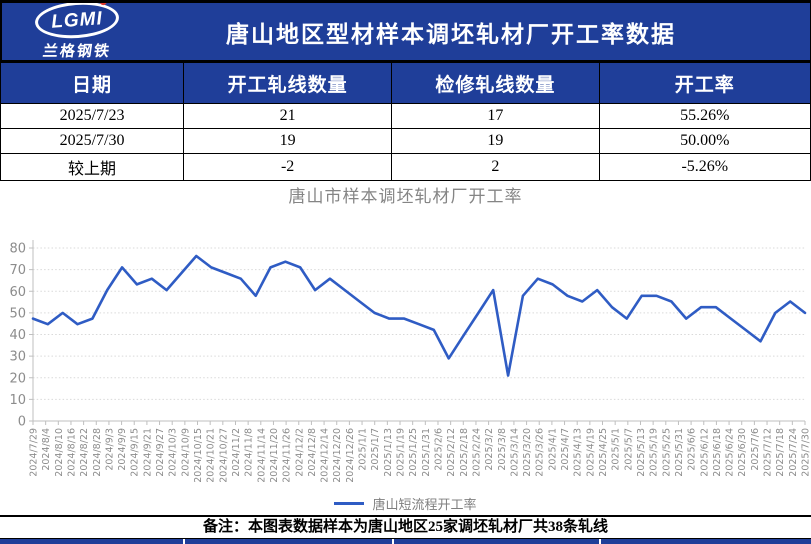  I want to click on x-tick-label: 2025/7/30, so click(806, 452).